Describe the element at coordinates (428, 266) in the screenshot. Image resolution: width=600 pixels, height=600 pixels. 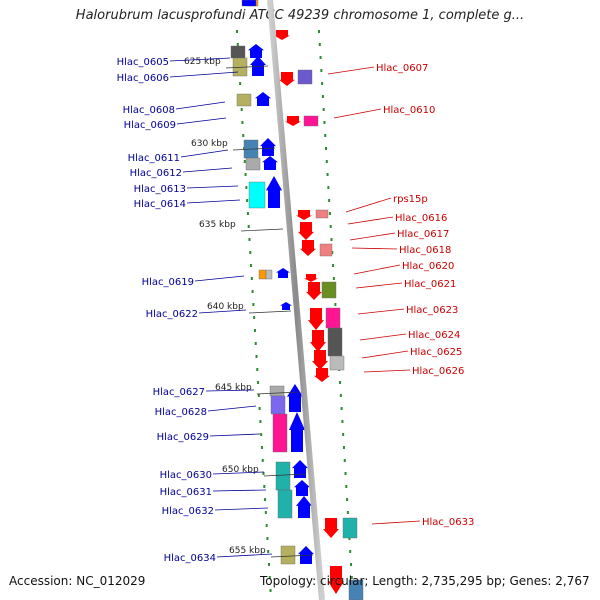
I see `gene-label-right: Hlac_0620` at that location.